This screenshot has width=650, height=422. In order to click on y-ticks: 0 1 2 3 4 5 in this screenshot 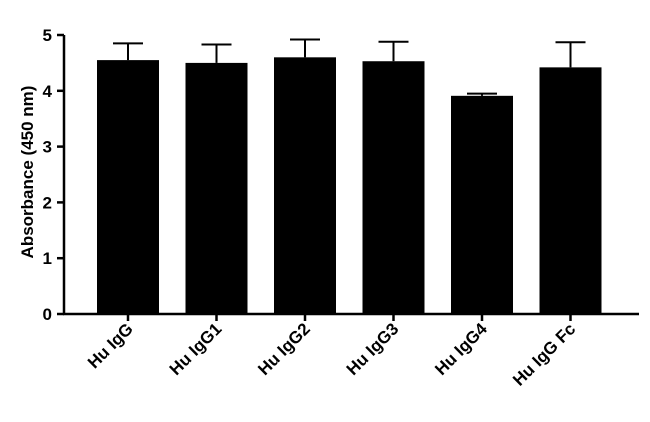, I will do `click(53, 175)`.